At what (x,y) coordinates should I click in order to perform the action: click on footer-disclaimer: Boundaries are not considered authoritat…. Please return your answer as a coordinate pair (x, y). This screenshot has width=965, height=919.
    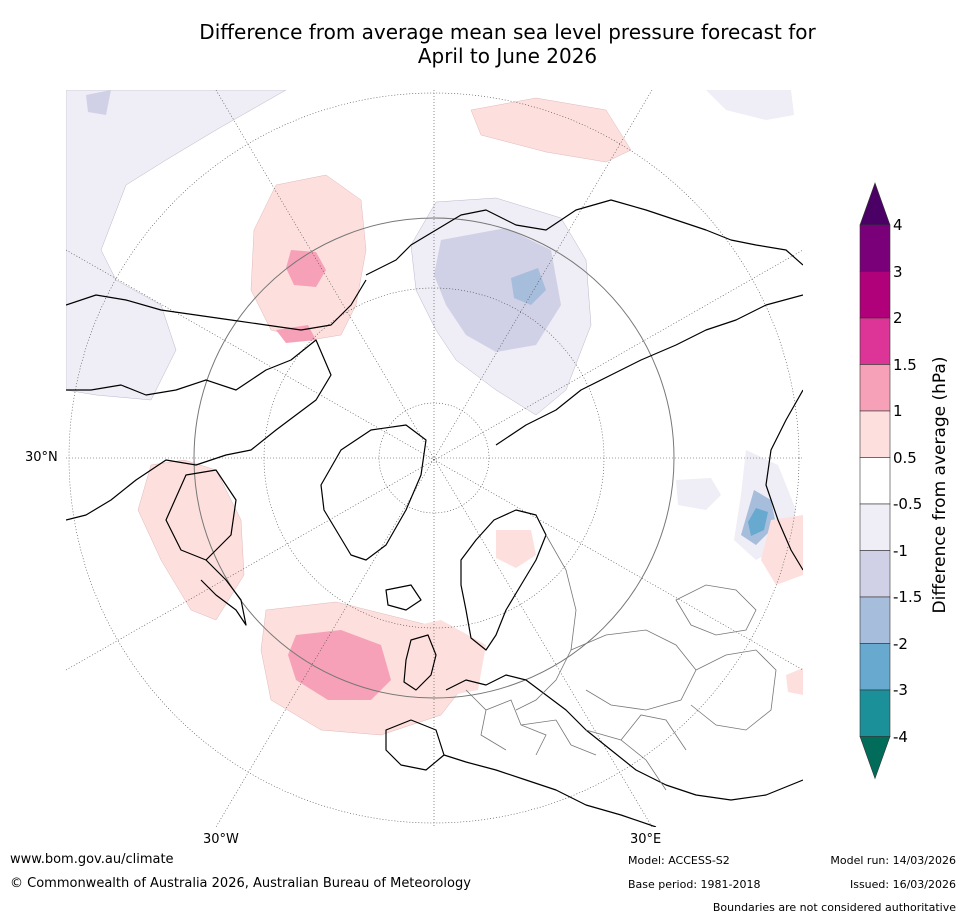
    Looking at the image, I should click on (834, 907).